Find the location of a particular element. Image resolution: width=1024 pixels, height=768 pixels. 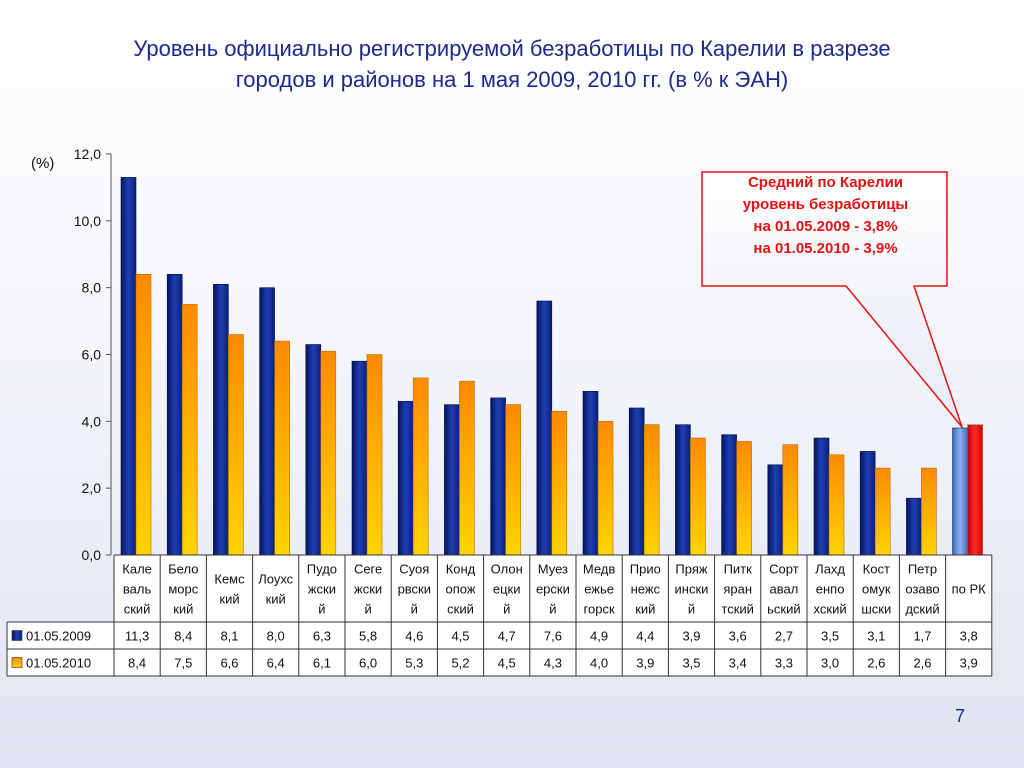

data-label: 3,8 is located at coordinates (969, 636).